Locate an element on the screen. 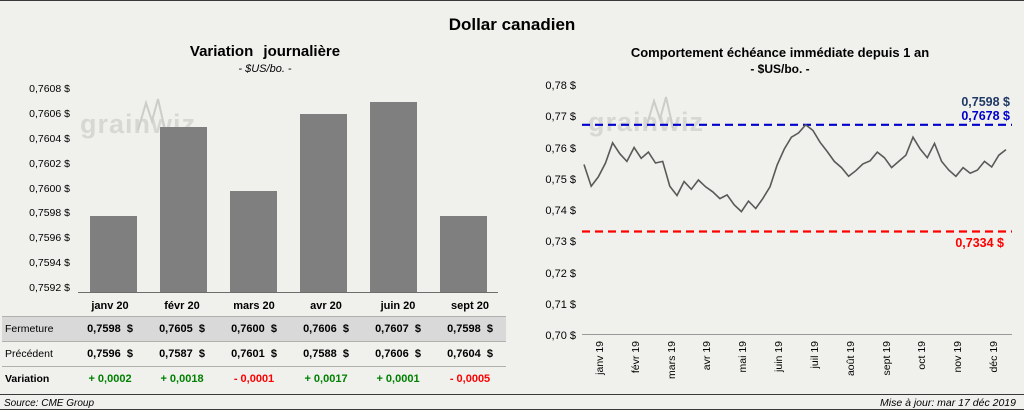 Image resolution: width=1024 pixels, height=410 pixels. month-header: mars 20 is located at coordinates (254, 305).